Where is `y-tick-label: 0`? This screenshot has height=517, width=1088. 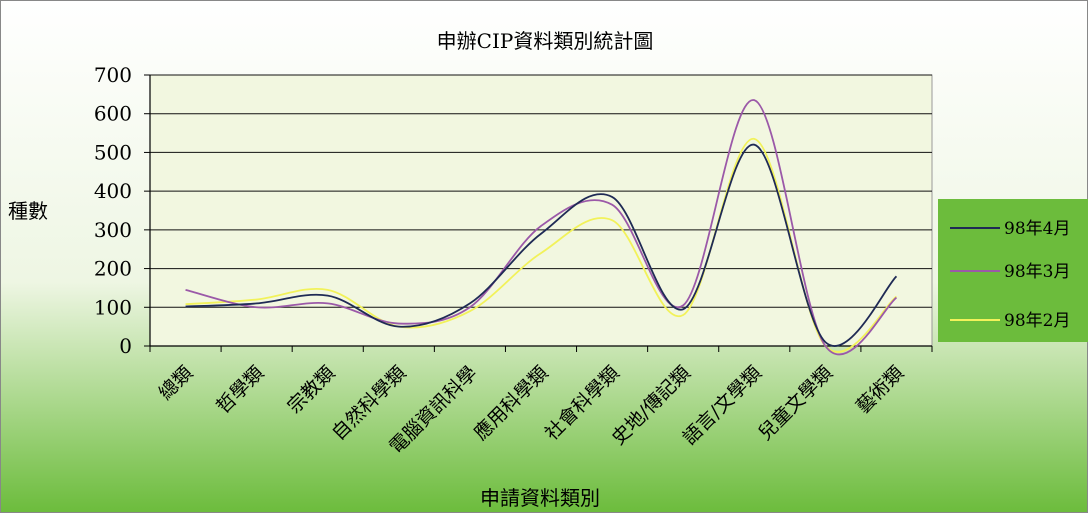
y-tick-label: 0 is located at coordinates (125, 346).